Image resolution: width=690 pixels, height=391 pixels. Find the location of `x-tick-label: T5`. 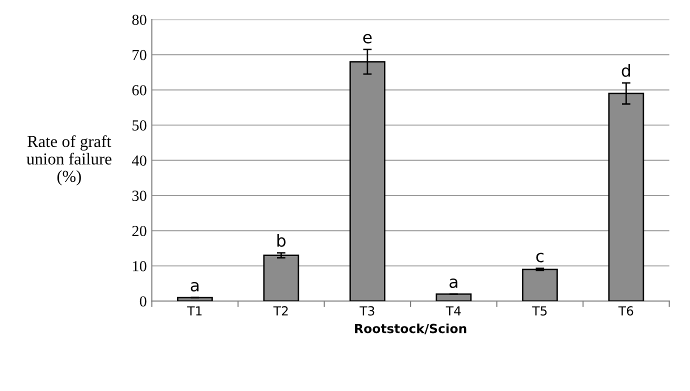

x-tick-label: T5 is located at coordinates (539, 311).